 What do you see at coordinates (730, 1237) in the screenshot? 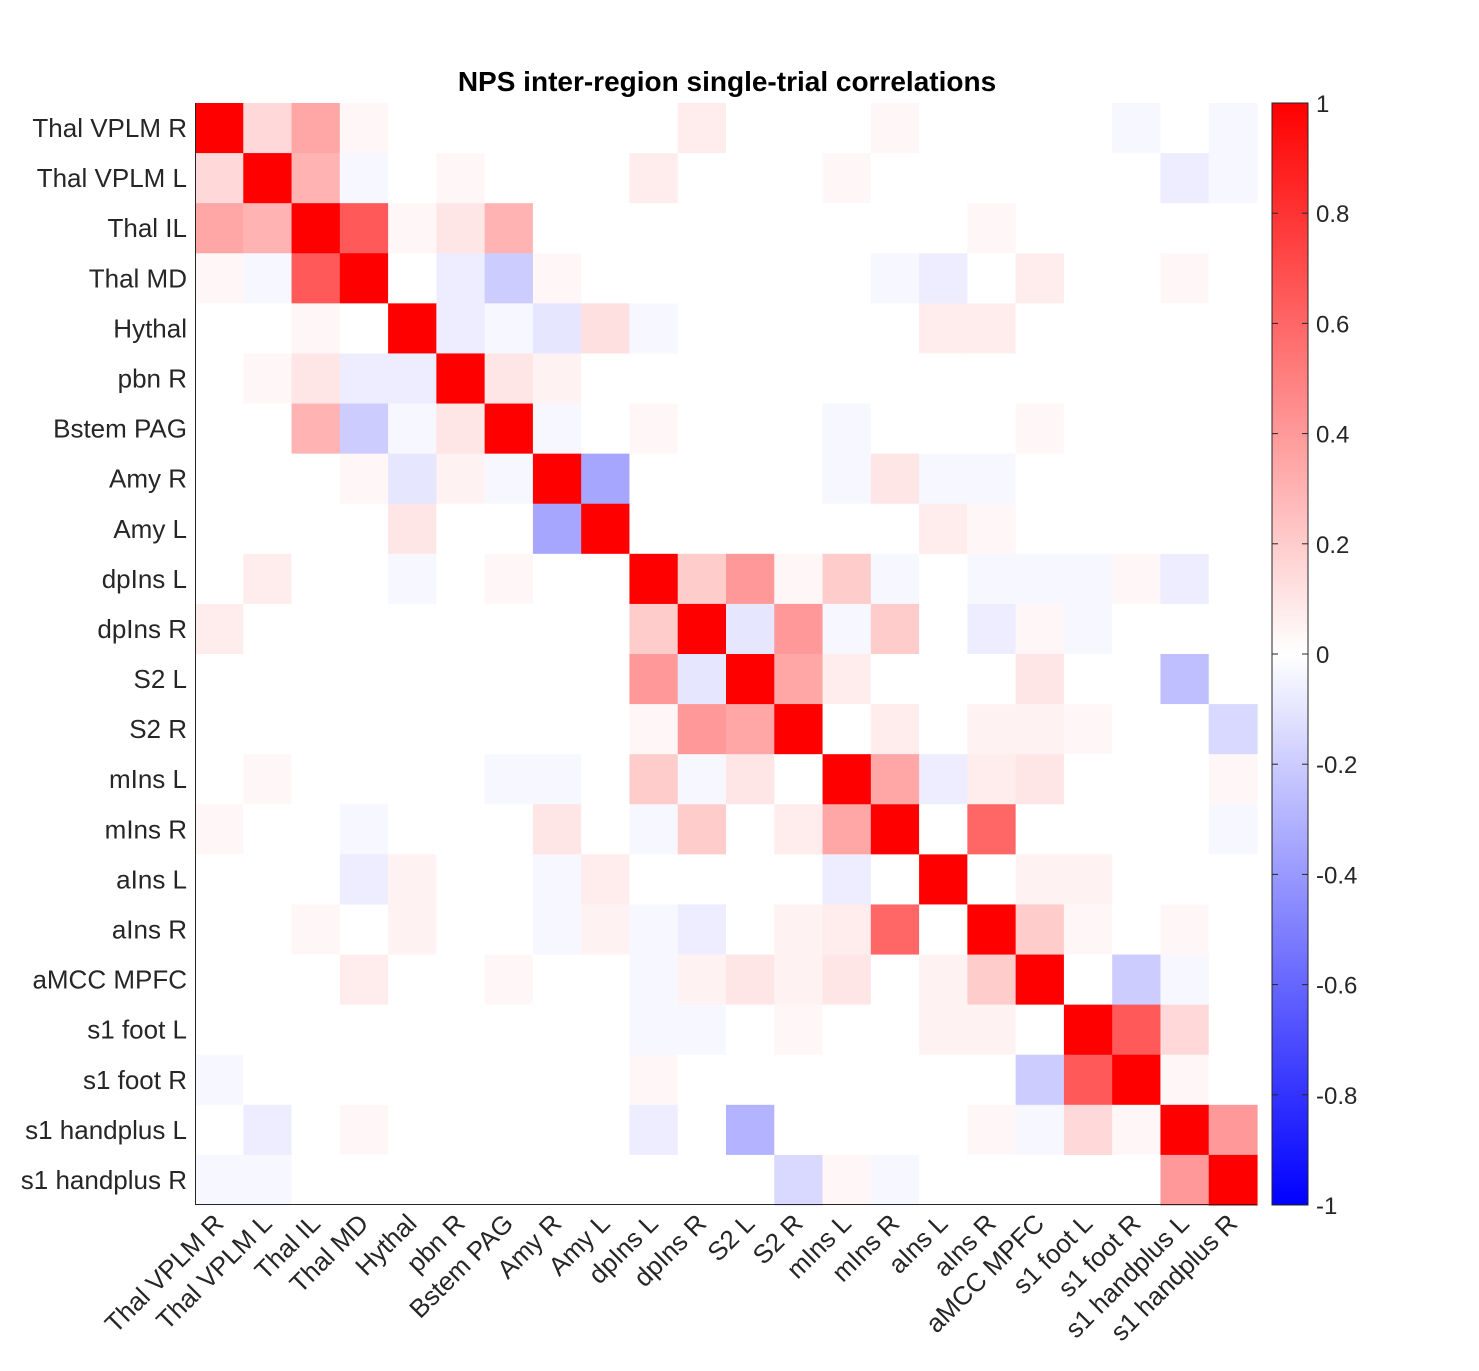
I see `x-tick-label: S2 L` at bounding box center [730, 1237].